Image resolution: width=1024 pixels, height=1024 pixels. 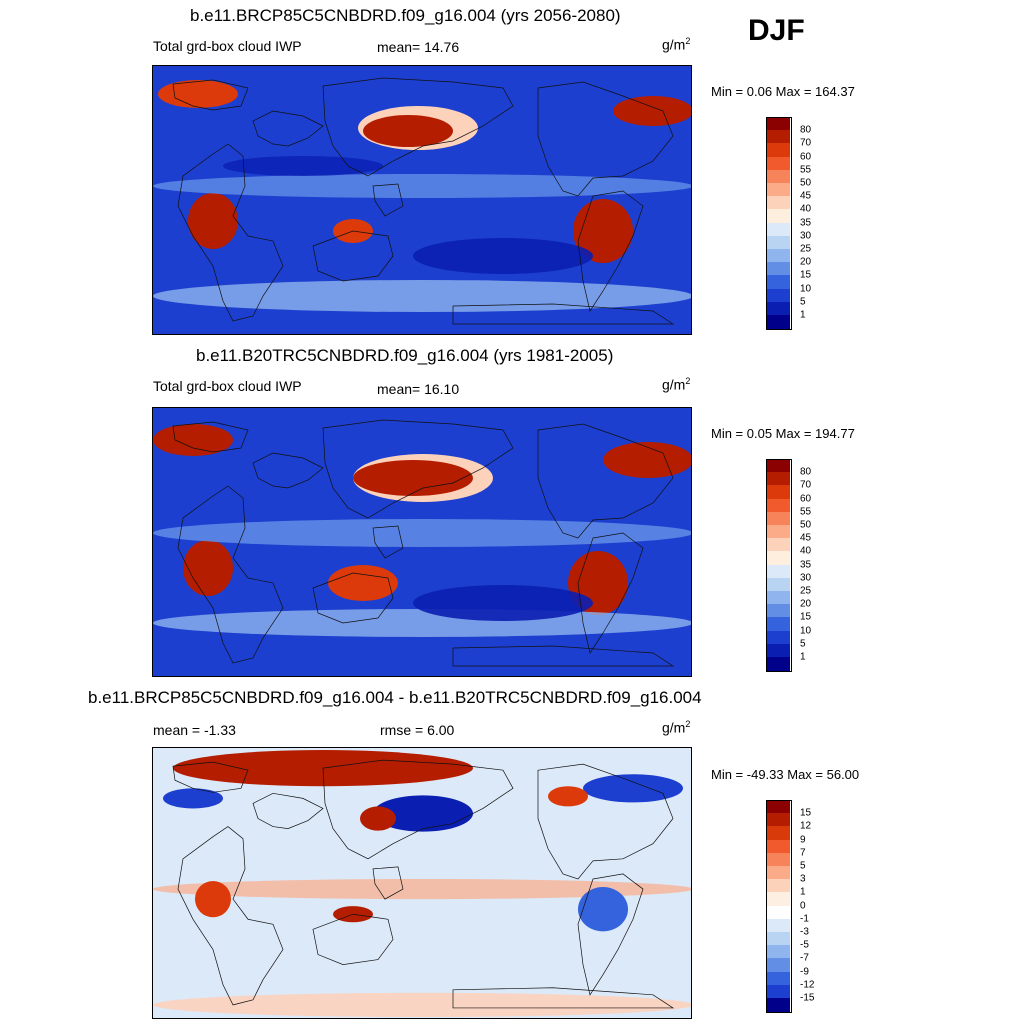 What do you see at coordinates (676, 44) in the screenshot?
I see `panel1-units: g/m2` at bounding box center [676, 44].